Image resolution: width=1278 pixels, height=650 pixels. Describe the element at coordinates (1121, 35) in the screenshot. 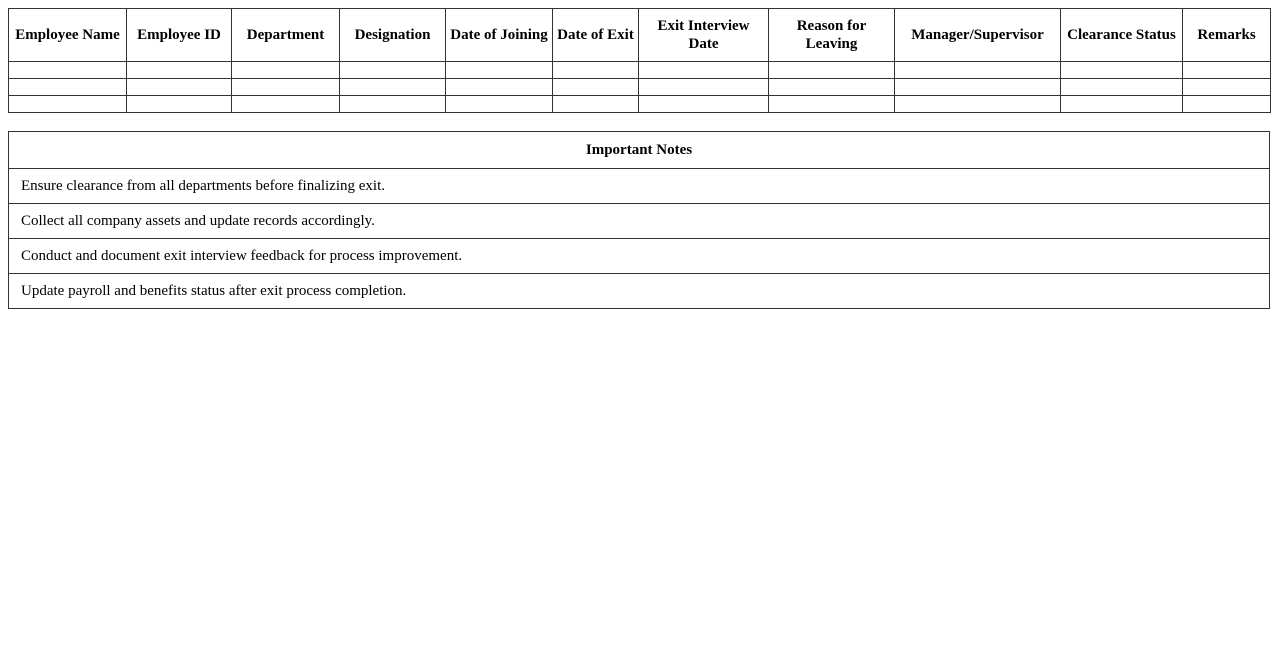

I see `column-header: Clearance Status` at that location.